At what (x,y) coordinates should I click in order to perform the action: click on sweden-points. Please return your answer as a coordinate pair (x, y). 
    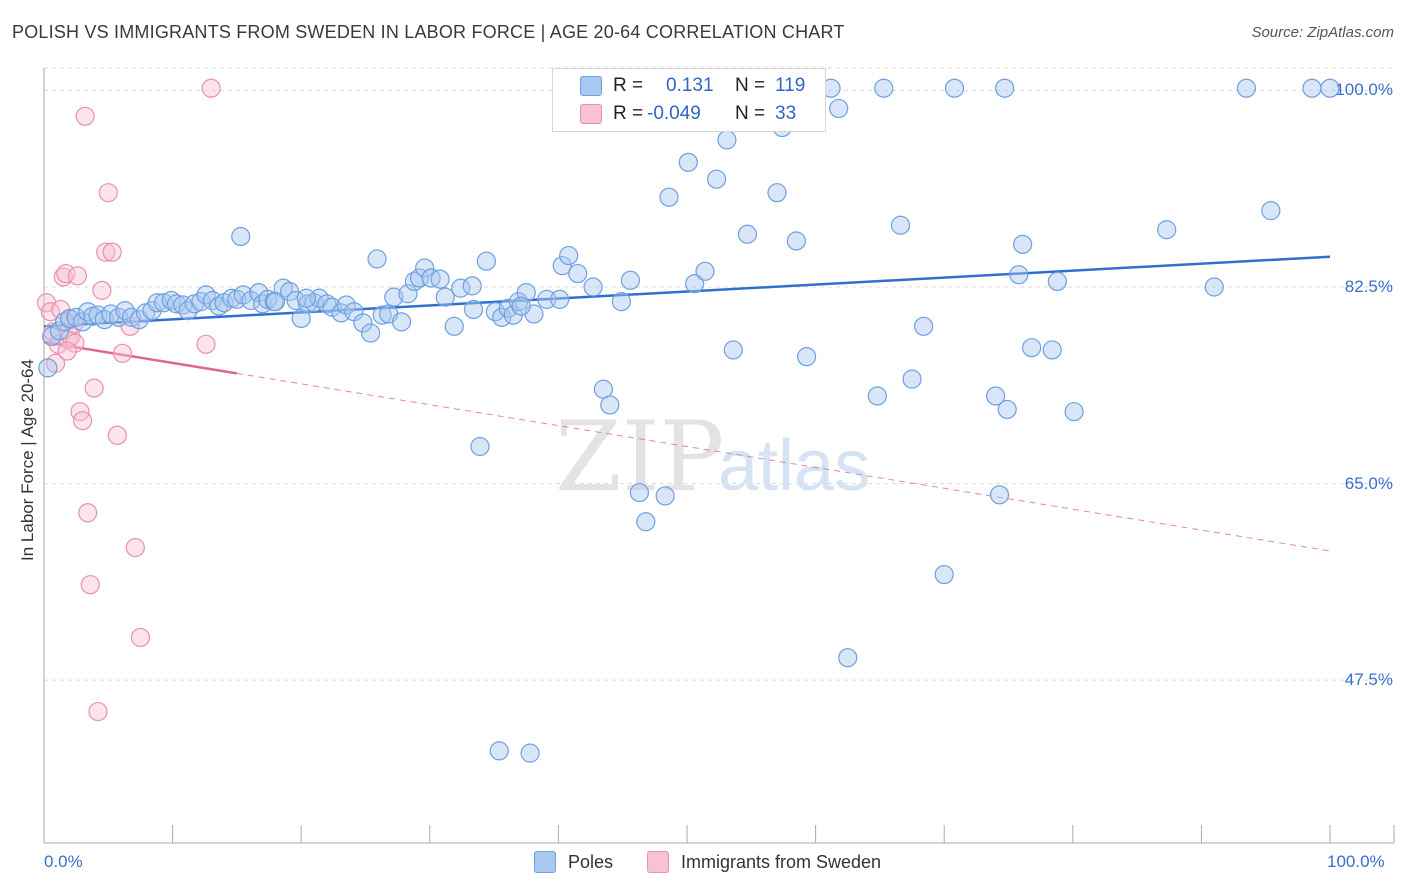
    Looking at the image, I should click on (128, 400).